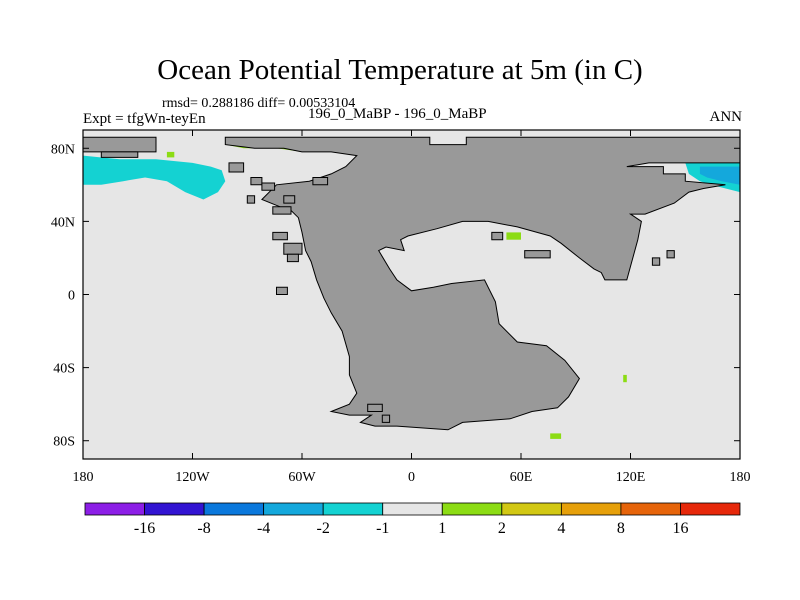 The width and height of the screenshot is (800, 600). What do you see at coordinates (71, 296) in the screenshot?
I see `y-tick-label: 0` at bounding box center [71, 296].